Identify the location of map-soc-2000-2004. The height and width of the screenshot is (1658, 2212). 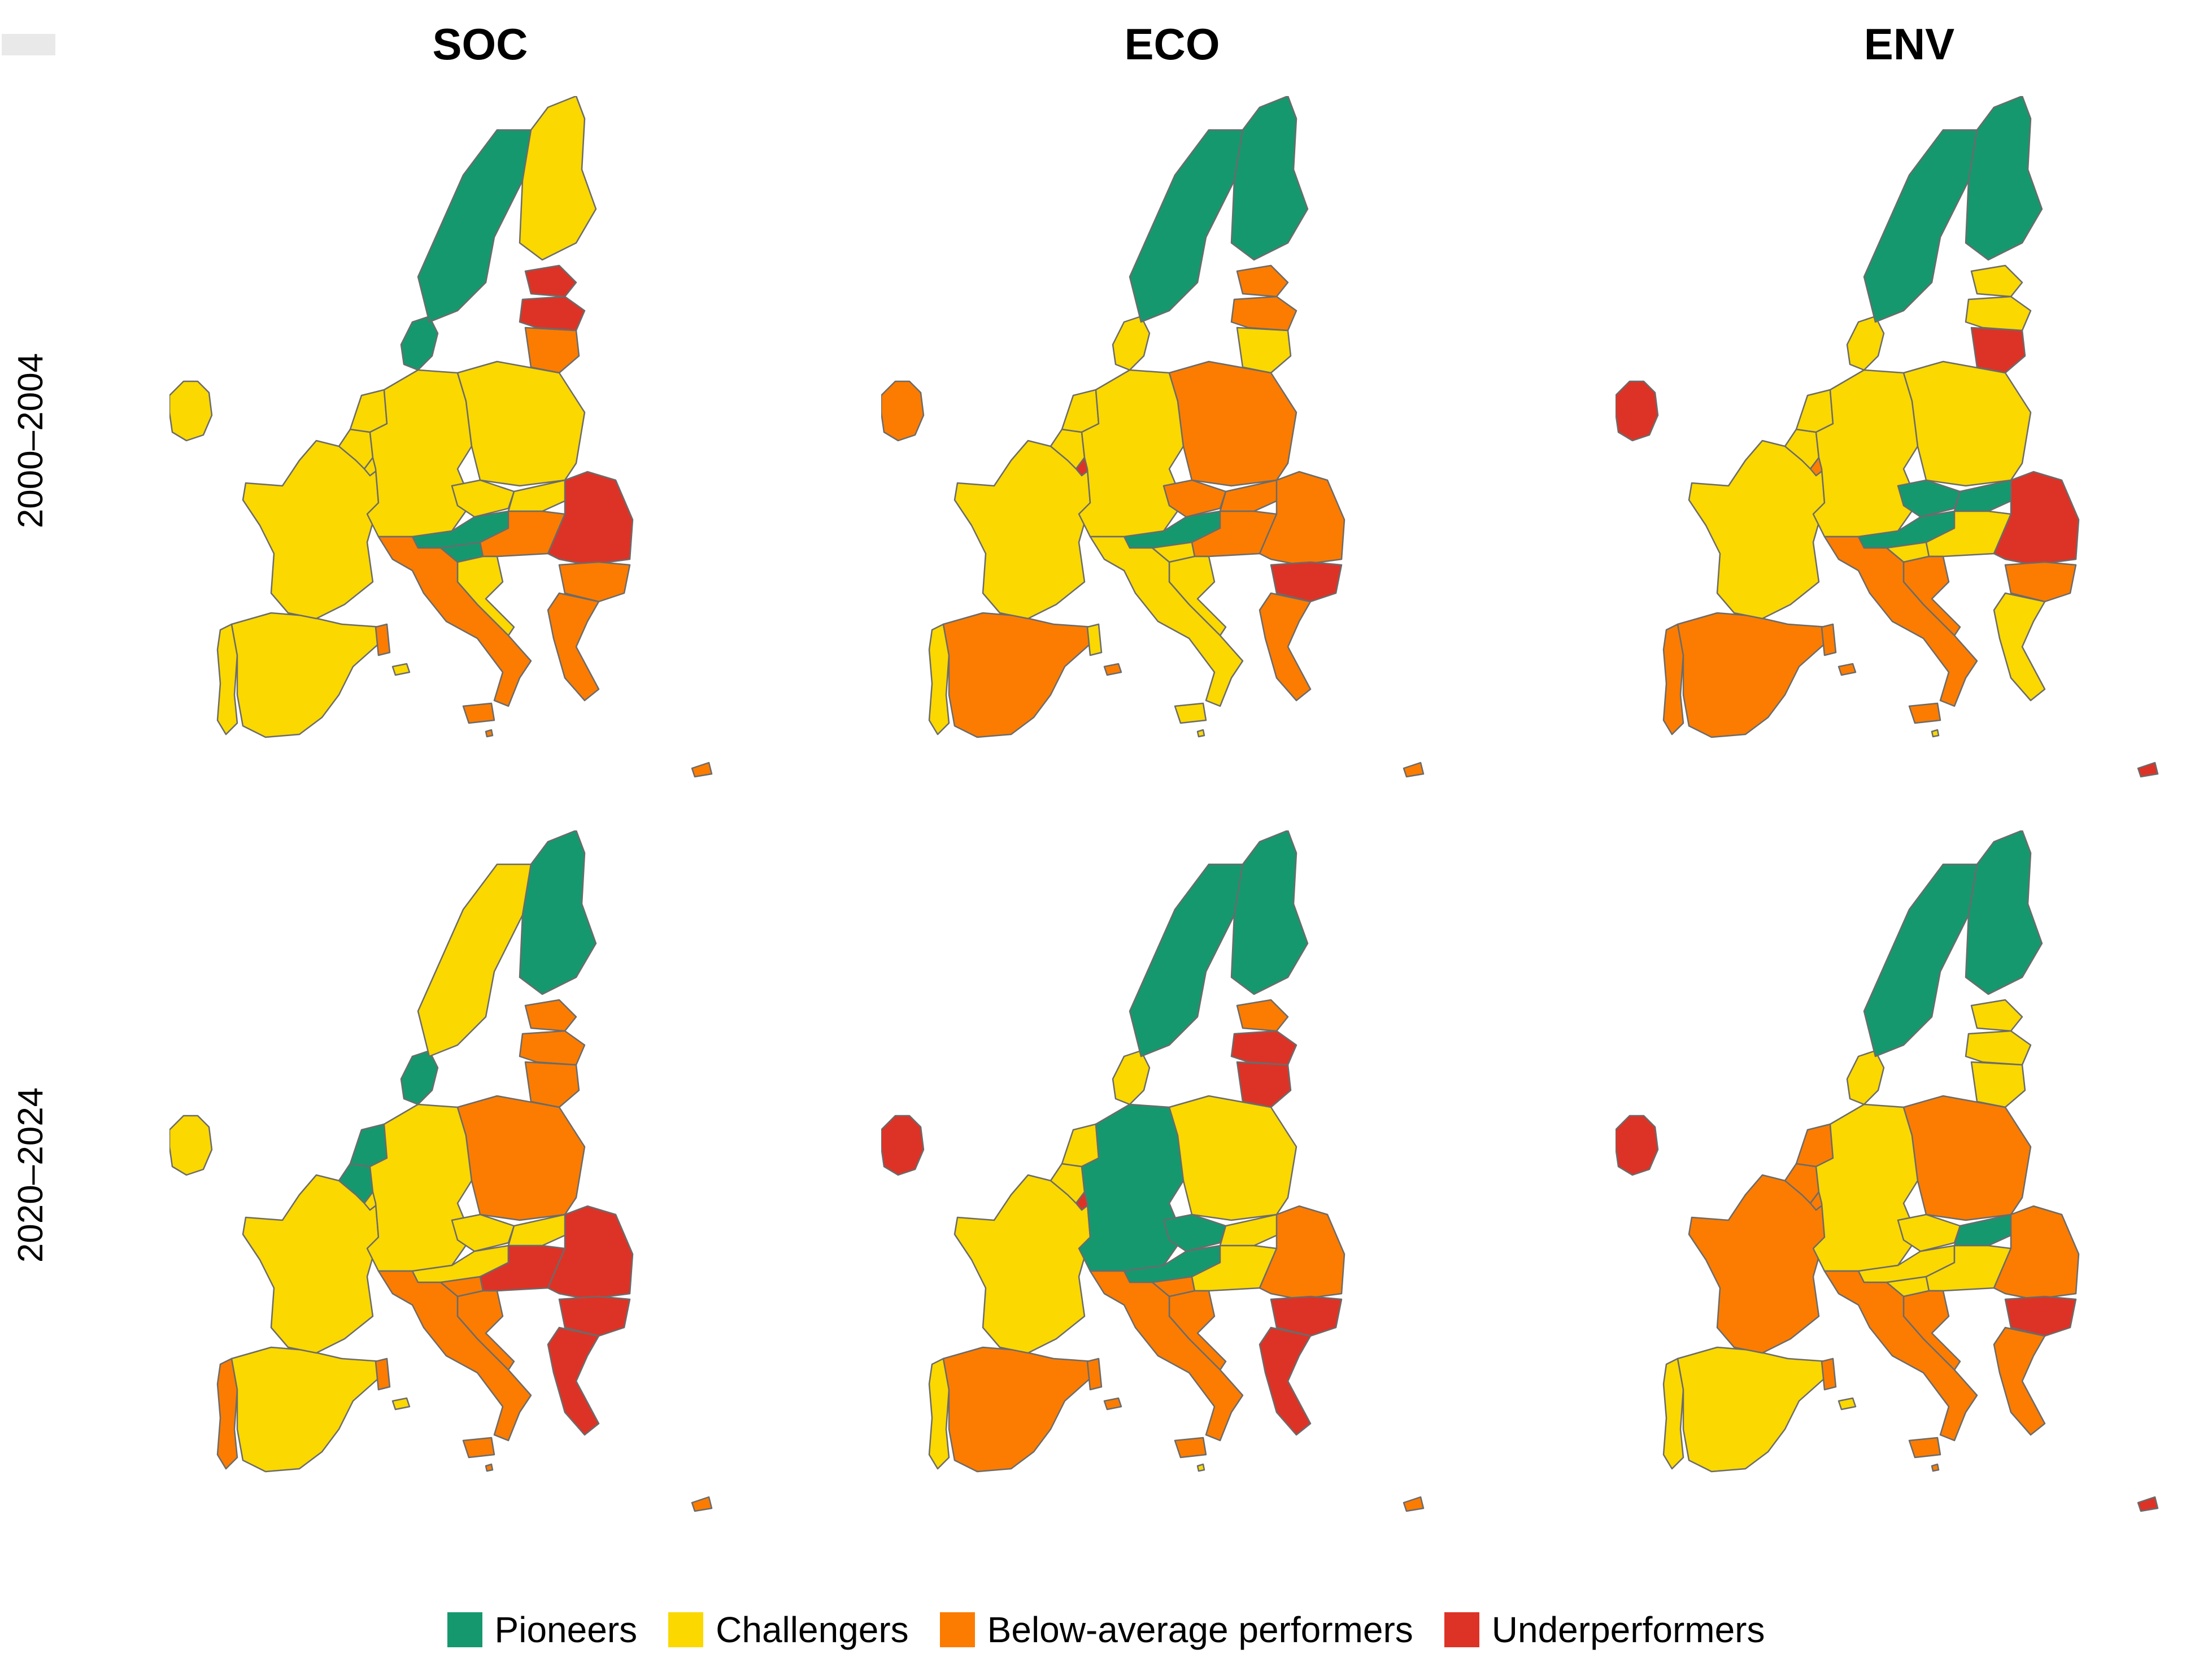
(480, 460).